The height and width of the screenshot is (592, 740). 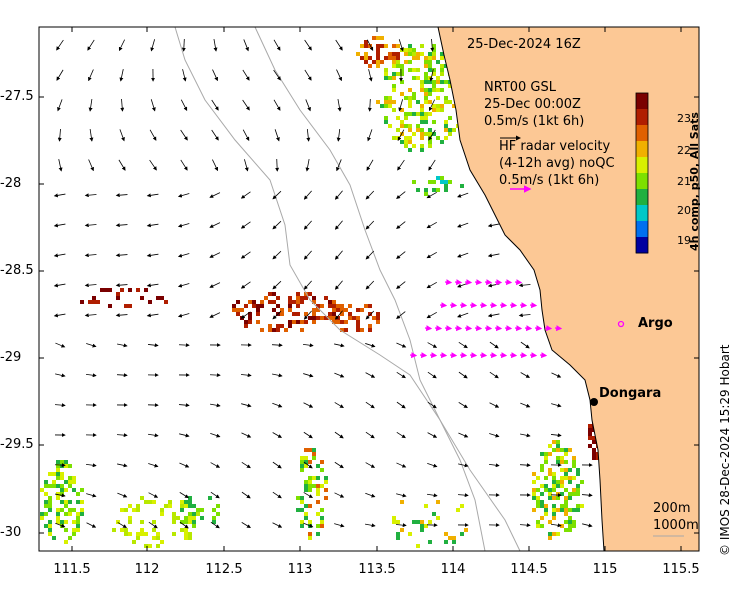 I want to click on colorbar, so click(x=642, y=173).